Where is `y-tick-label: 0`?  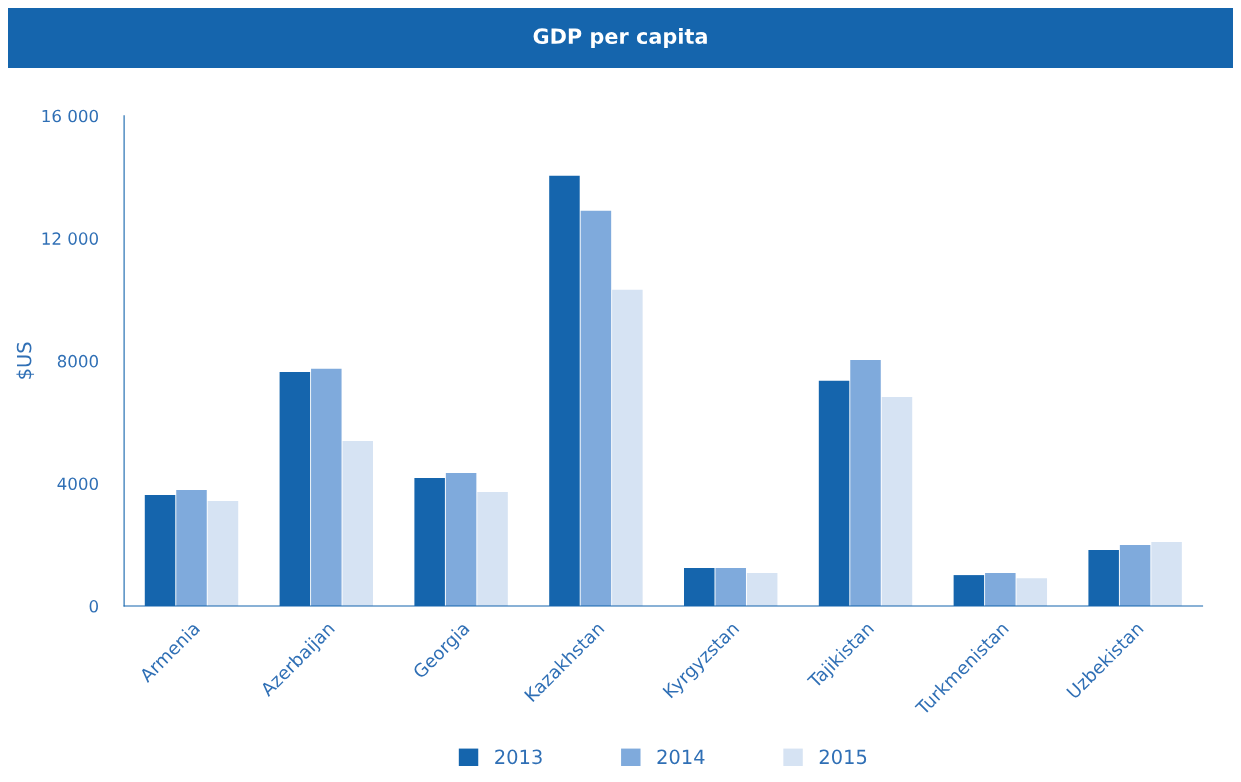 y-tick-label: 0 is located at coordinates (93, 606).